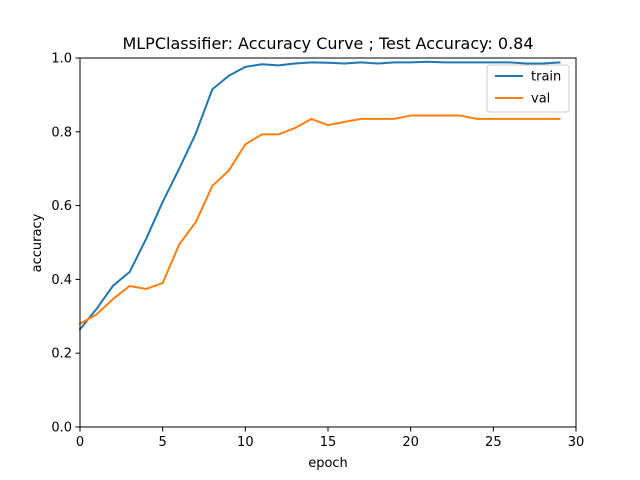  What do you see at coordinates (493, 442) in the screenshot?
I see `x-tick-label: 25` at bounding box center [493, 442].